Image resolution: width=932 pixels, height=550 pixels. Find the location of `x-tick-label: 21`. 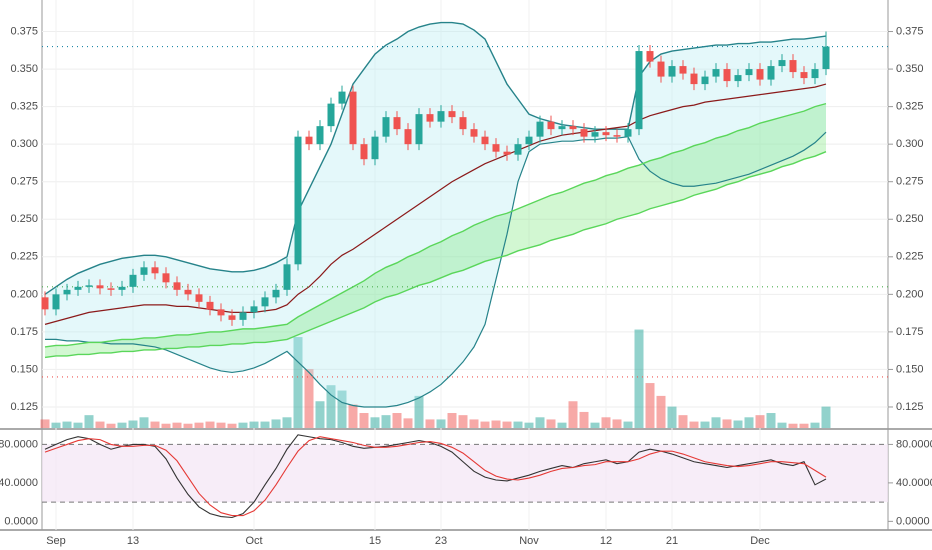

x-tick-label: 21 is located at coordinates (672, 541).